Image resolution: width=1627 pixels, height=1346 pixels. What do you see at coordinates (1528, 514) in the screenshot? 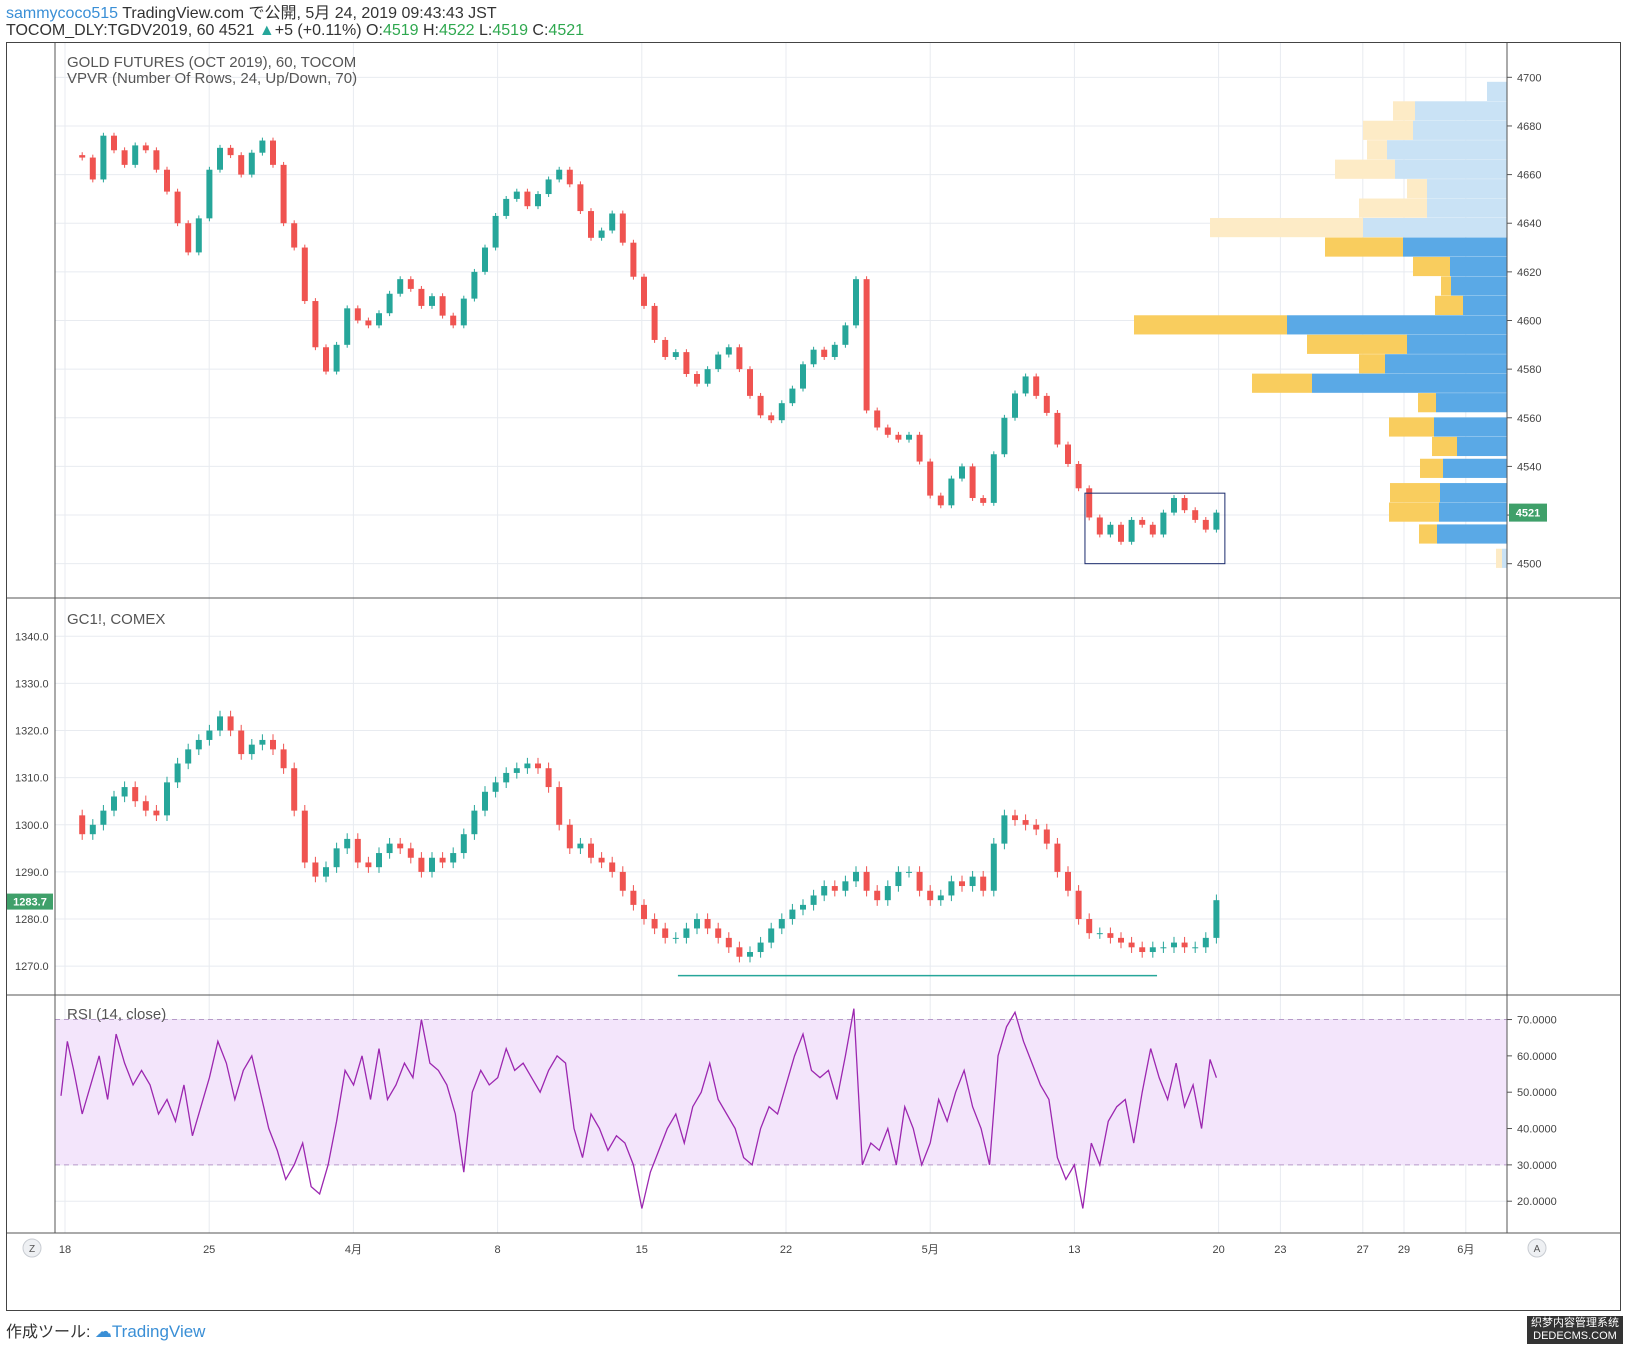
I see `last-price-label: 4521` at bounding box center [1528, 514].